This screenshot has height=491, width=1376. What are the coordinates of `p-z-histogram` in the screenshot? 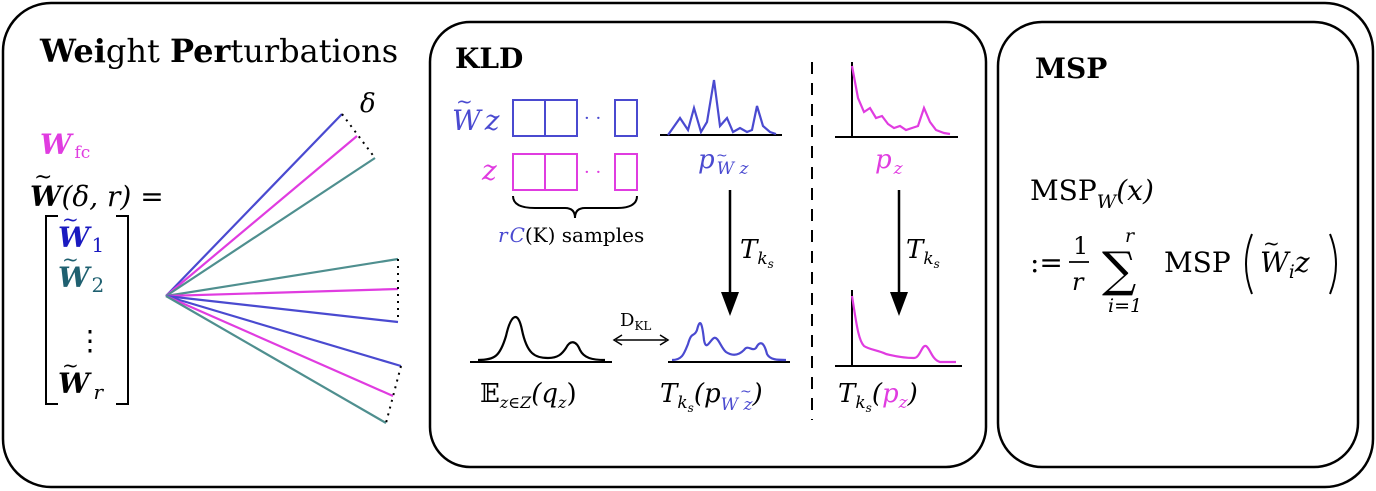 It's located at (900, 100).